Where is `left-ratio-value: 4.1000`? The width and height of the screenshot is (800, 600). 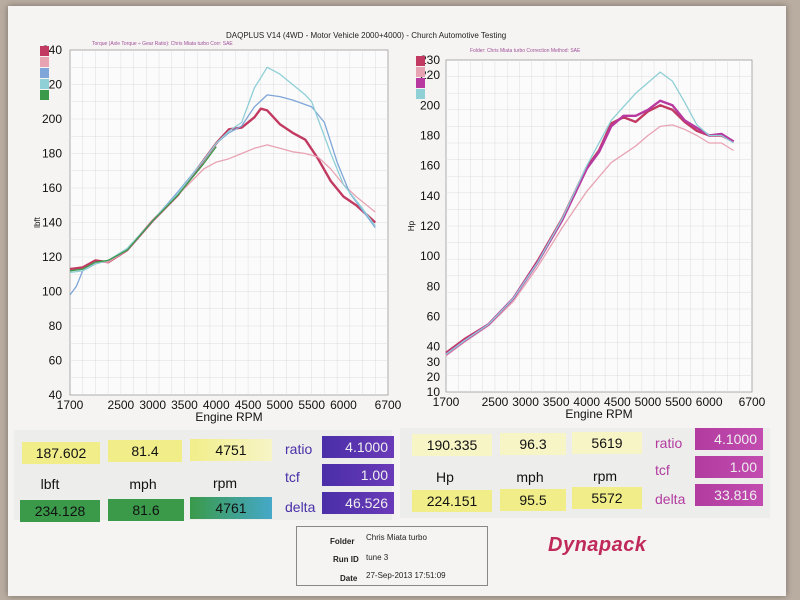 left-ratio-value: 4.1000 is located at coordinates (358, 447).